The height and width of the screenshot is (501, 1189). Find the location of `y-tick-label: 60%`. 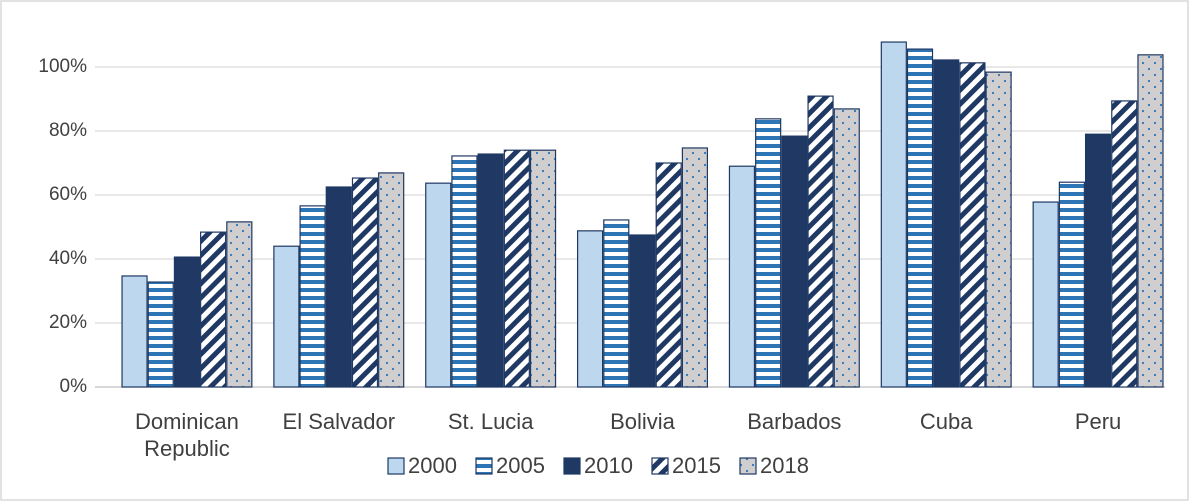

y-tick-label: 60% is located at coordinates (68, 194).